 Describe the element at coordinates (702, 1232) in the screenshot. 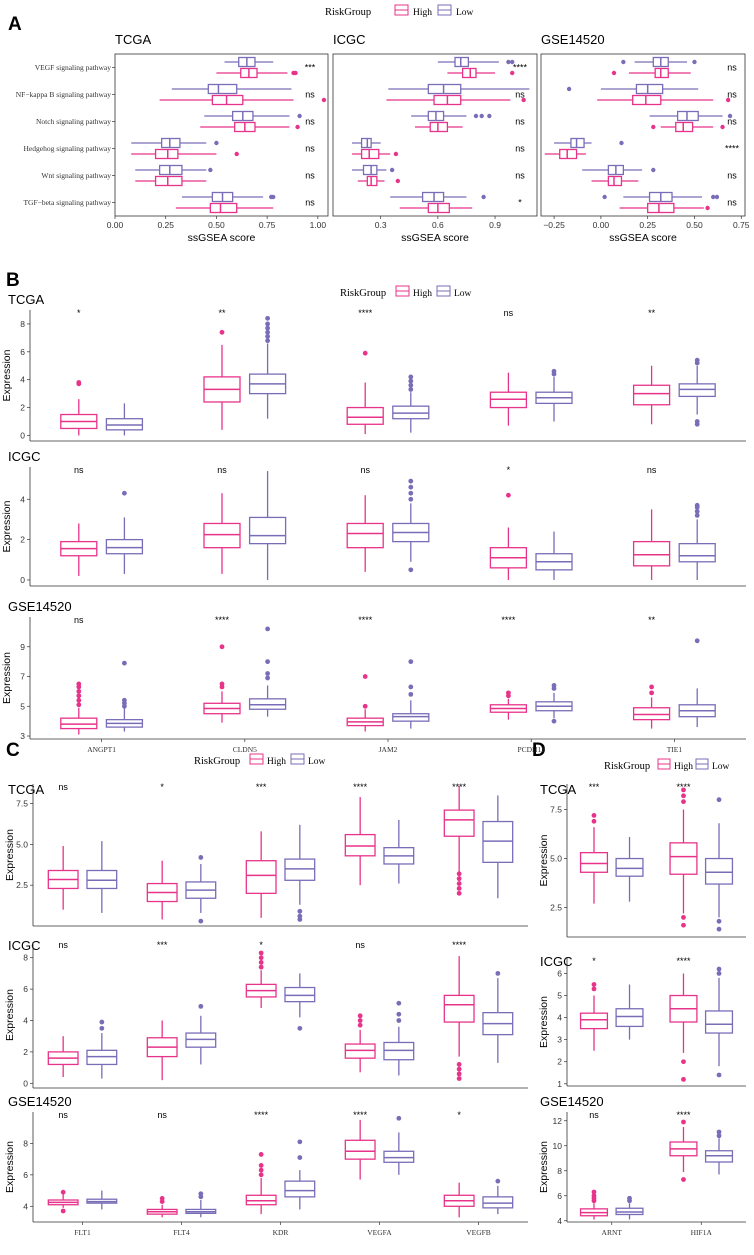

I see `category-label: HIF1A` at that location.